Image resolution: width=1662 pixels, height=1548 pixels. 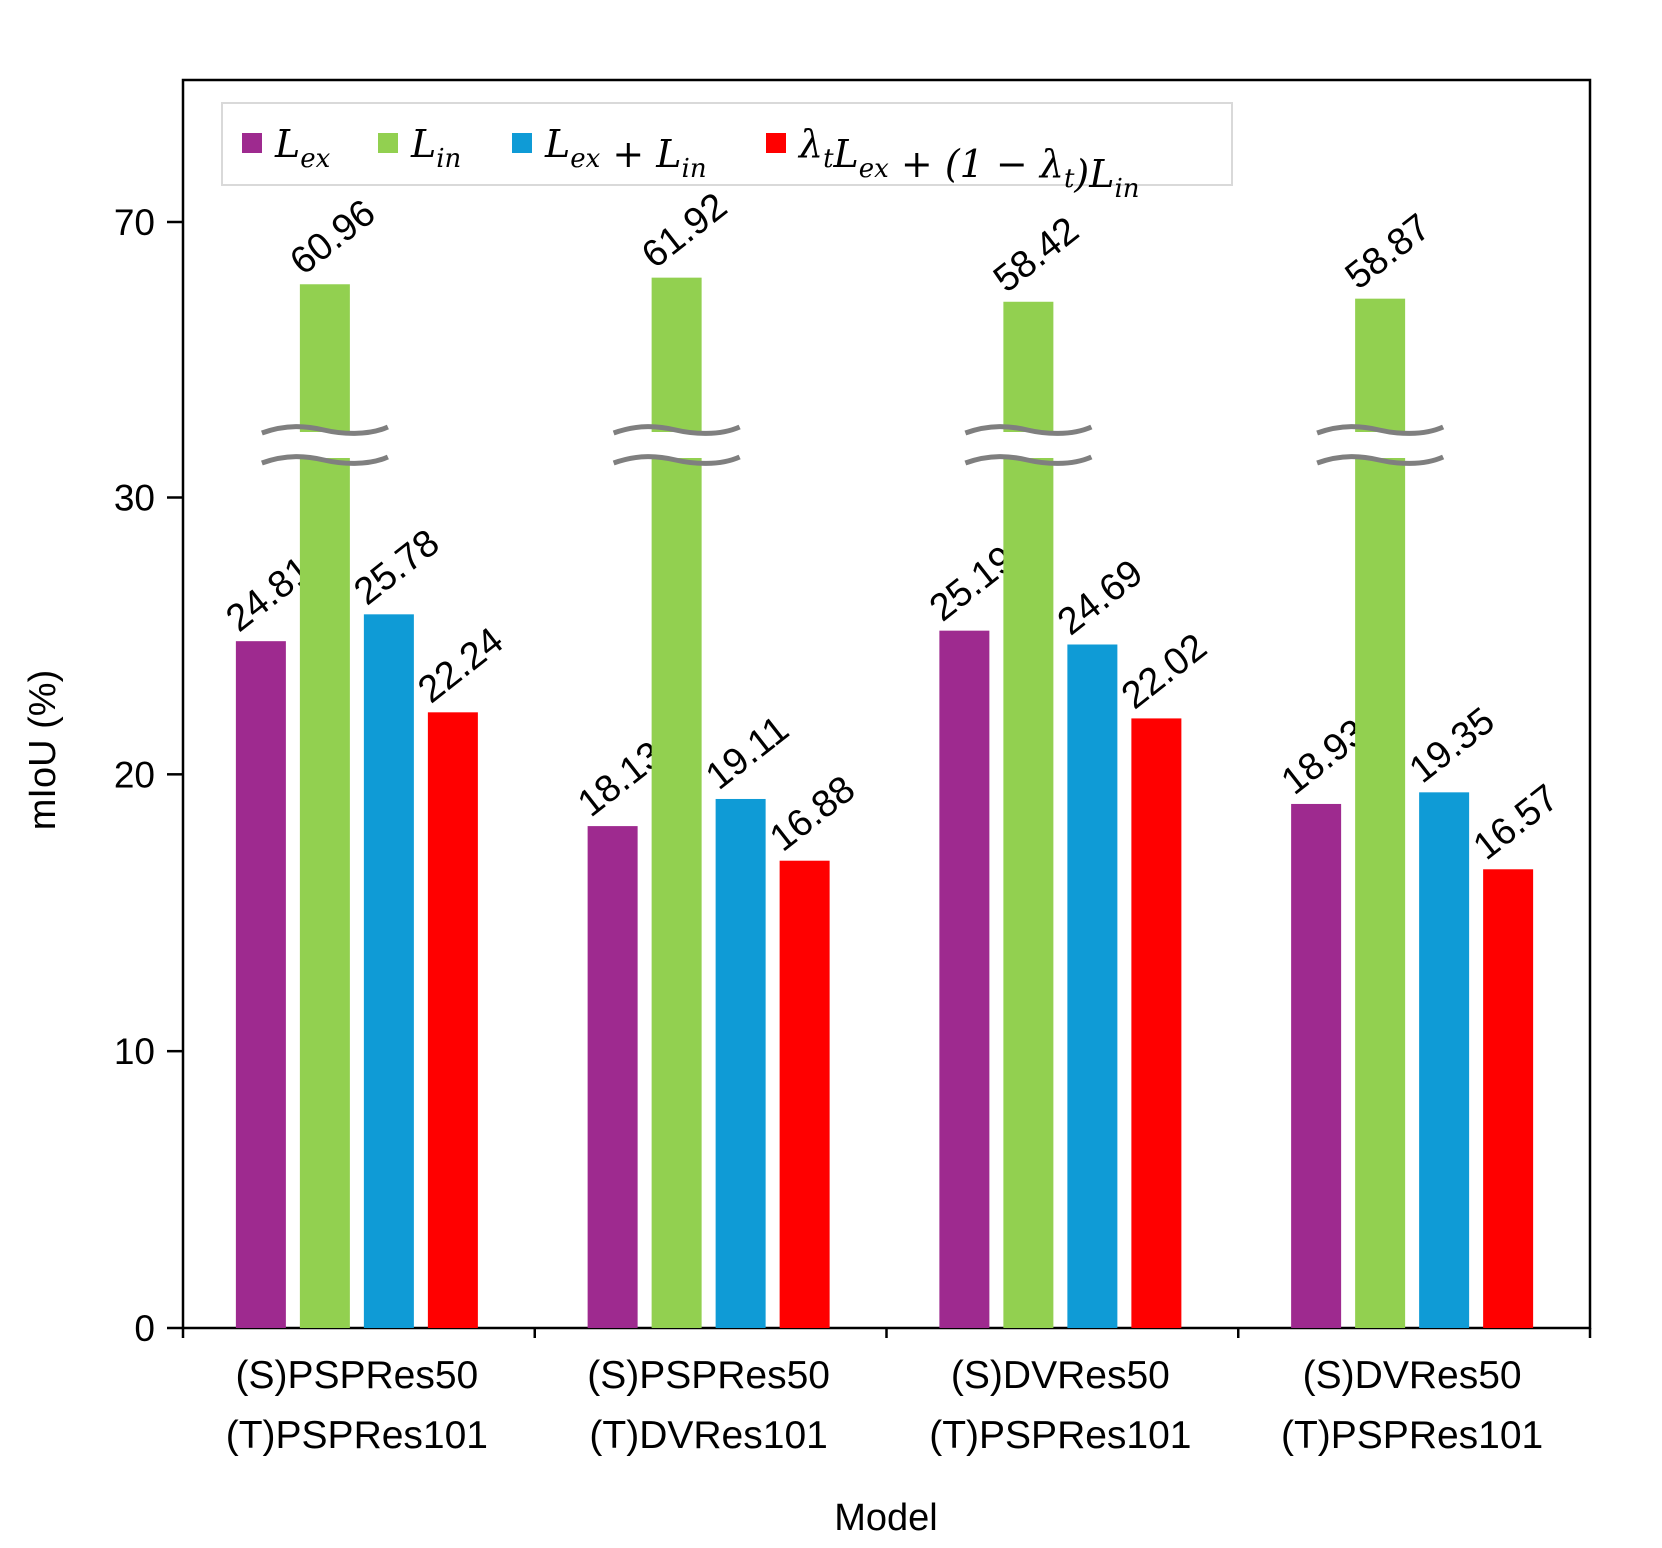 What do you see at coordinates (397, 568) in the screenshot?
I see `data-label-series3-cat1: 25.78` at bounding box center [397, 568].